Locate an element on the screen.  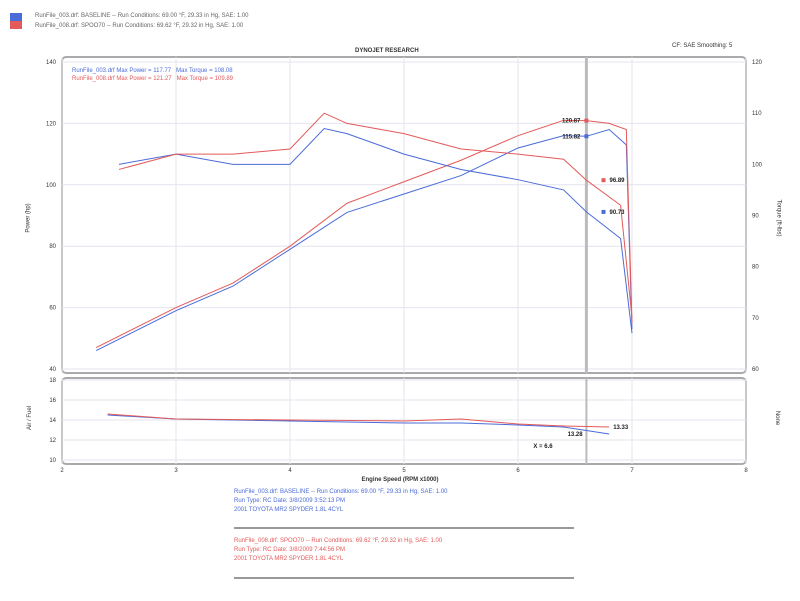
y-tick-label: 120 is located at coordinates (51, 124).